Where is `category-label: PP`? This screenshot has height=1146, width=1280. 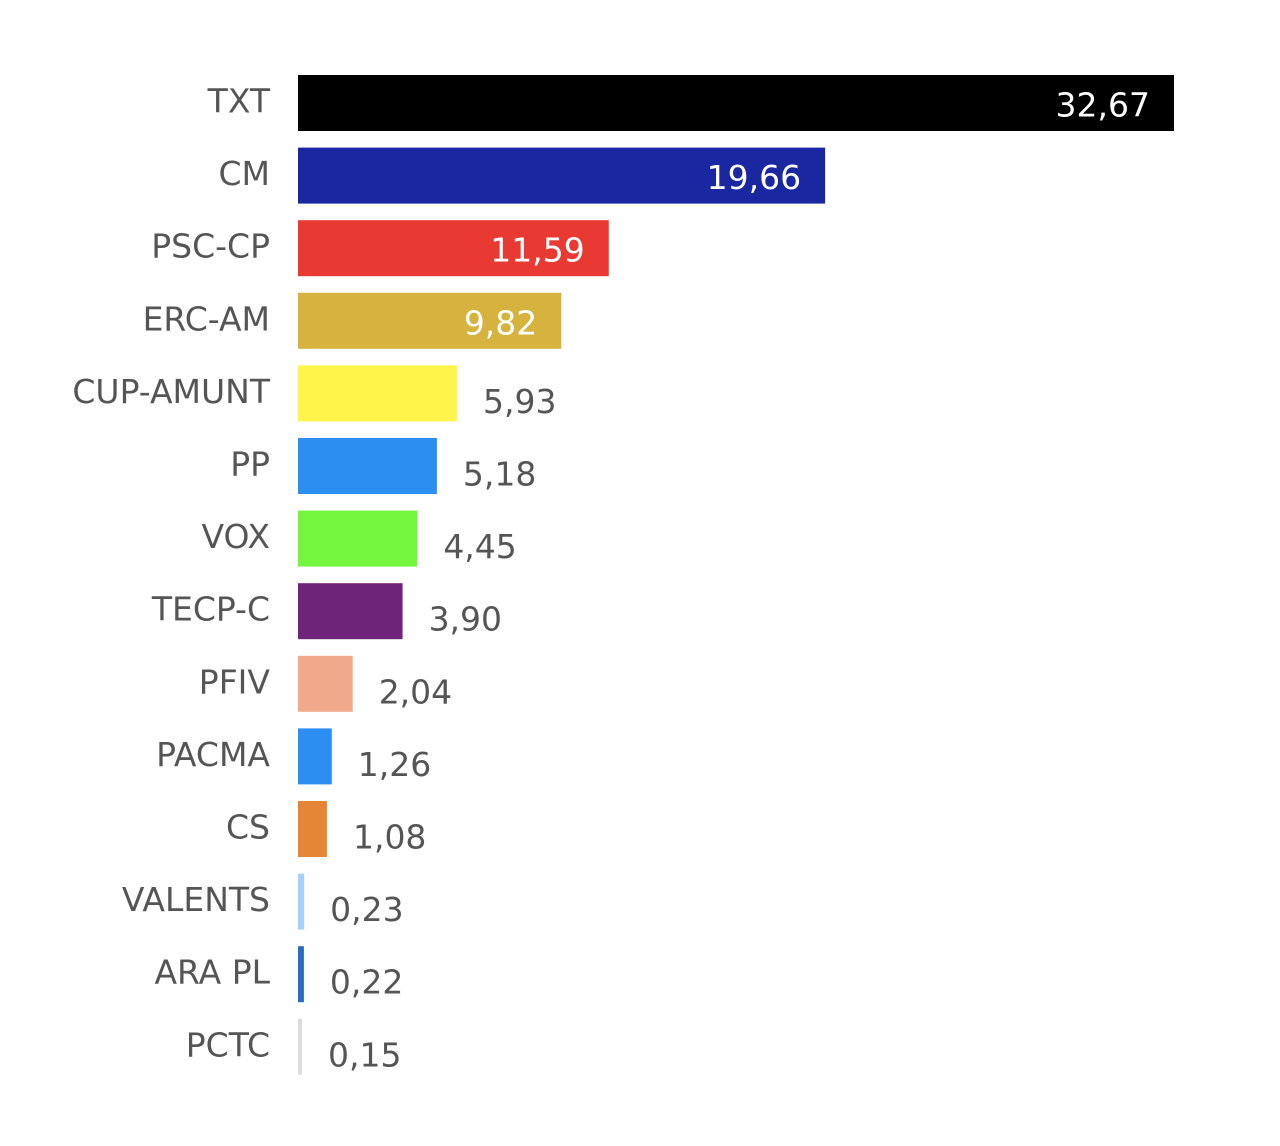
category-label: PP is located at coordinates (250, 464).